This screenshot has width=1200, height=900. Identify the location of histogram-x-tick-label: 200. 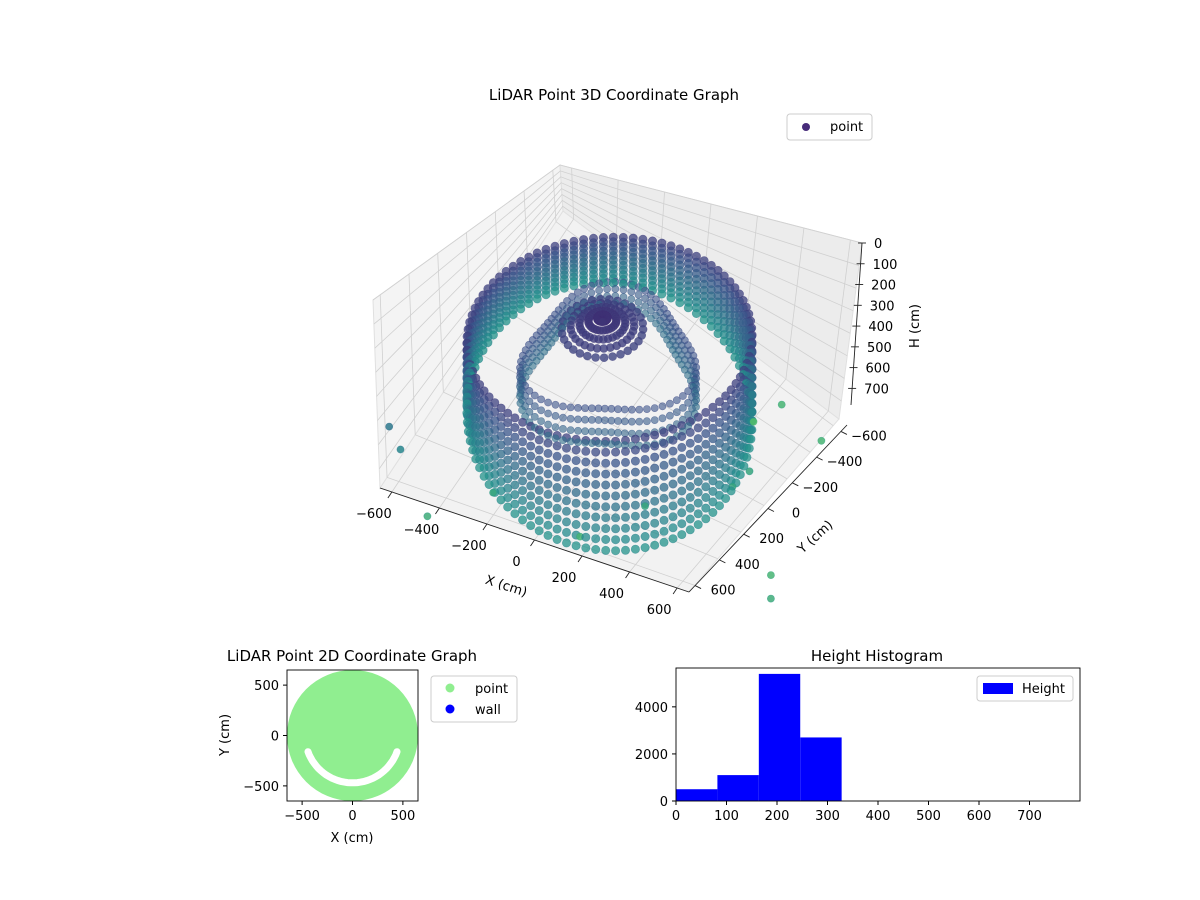
(777, 816).